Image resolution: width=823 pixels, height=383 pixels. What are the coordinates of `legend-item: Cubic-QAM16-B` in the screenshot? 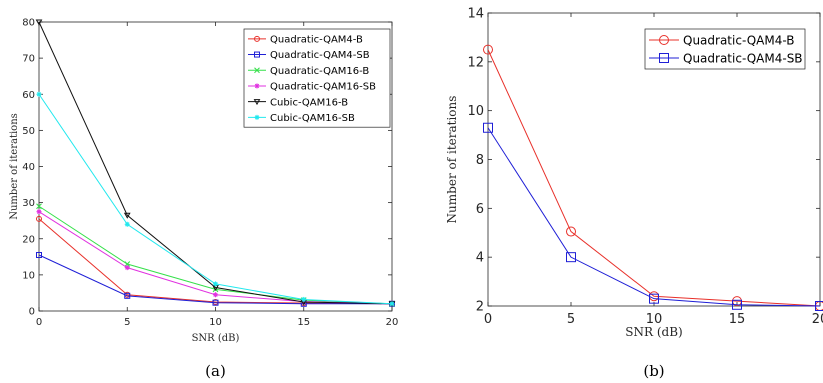 It's located at (298, 102).